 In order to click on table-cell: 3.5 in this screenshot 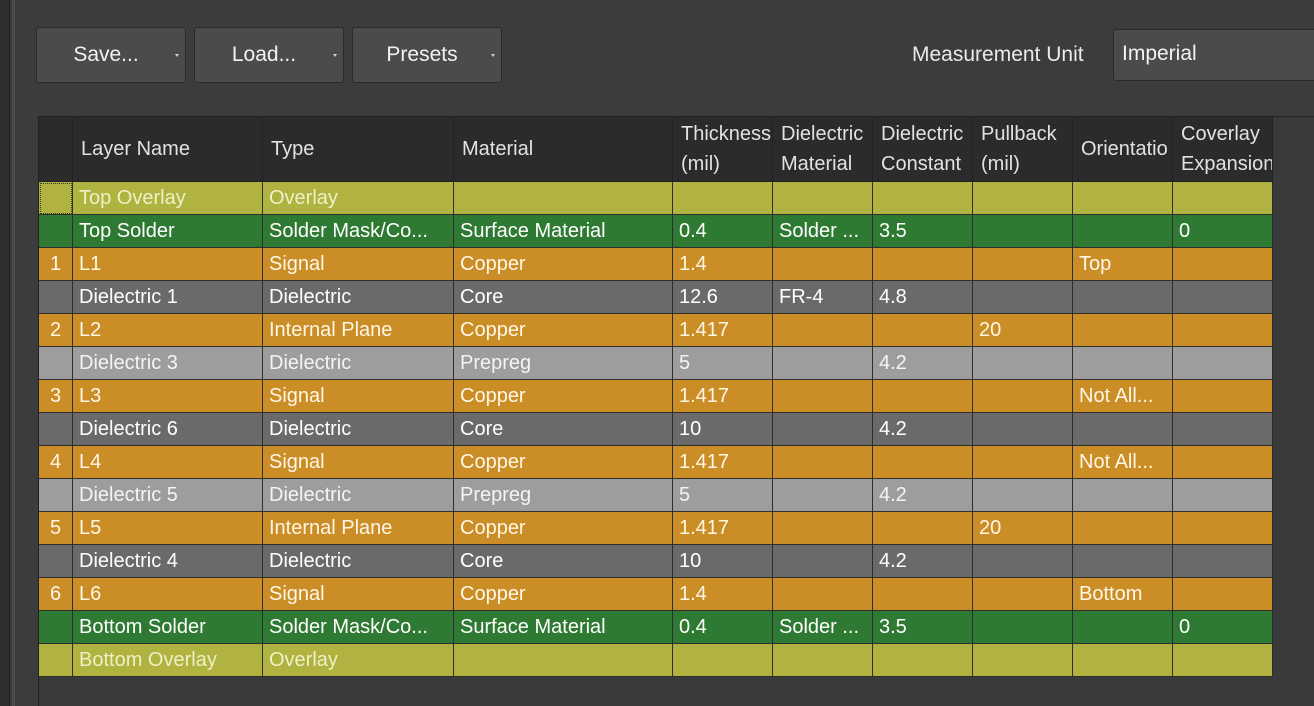, I will do `click(923, 231)`.